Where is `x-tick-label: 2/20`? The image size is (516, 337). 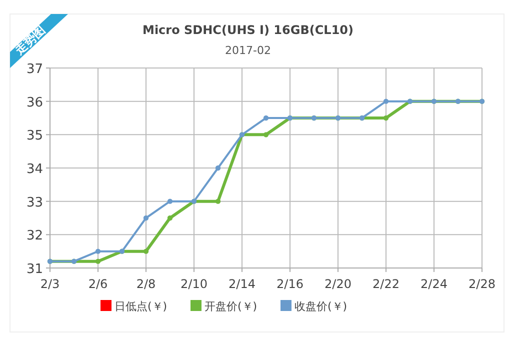
x-tick-label: 2/20 is located at coordinates (338, 284).